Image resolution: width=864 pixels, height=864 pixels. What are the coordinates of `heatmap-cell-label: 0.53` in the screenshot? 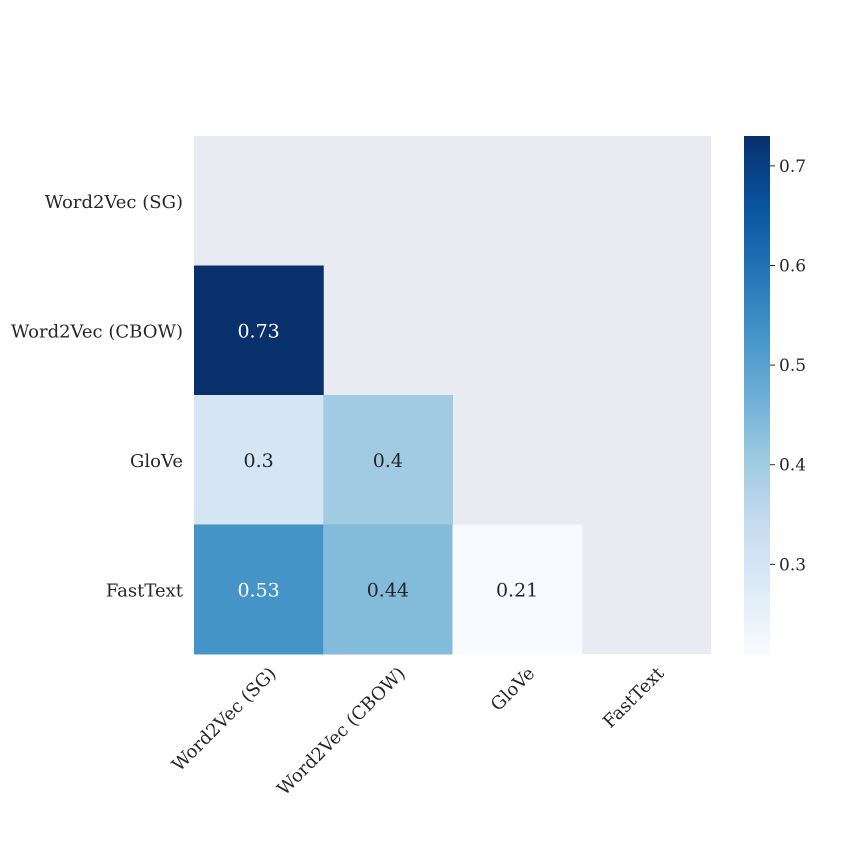 It's located at (258, 590).